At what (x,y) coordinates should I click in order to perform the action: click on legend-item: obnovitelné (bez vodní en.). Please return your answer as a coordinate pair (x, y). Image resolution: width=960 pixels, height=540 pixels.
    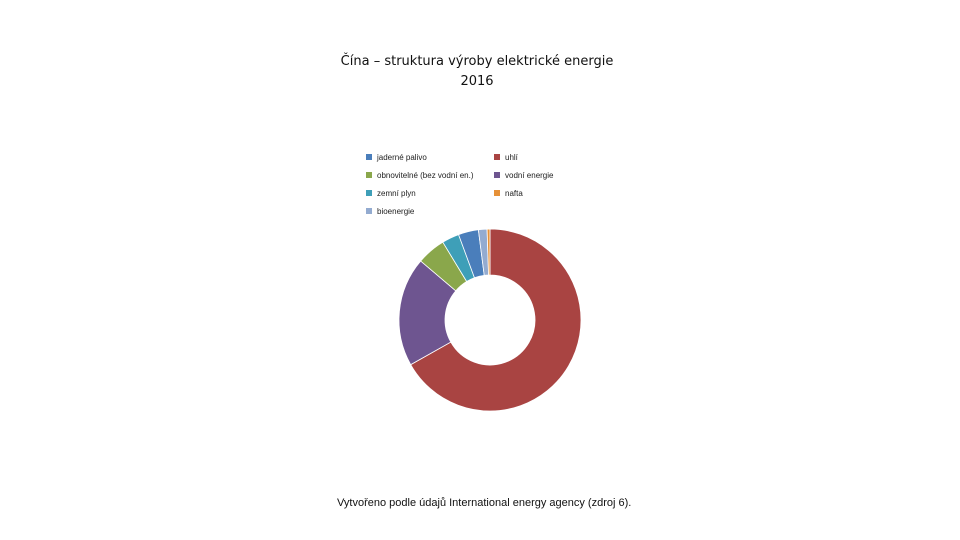
    Looking at the image, I should click on (420, 175).